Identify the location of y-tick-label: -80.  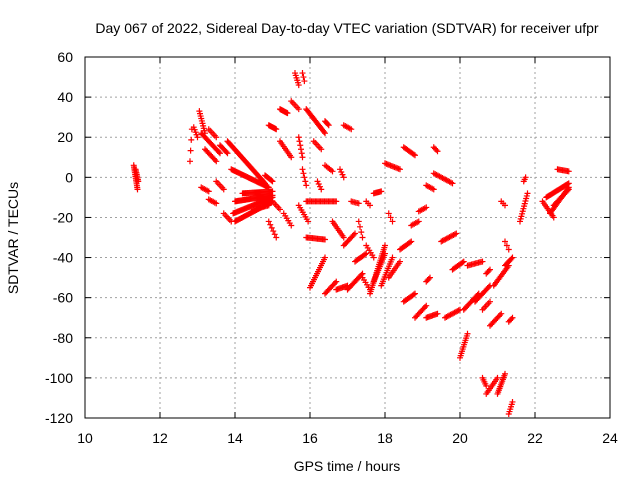
(63, 338).